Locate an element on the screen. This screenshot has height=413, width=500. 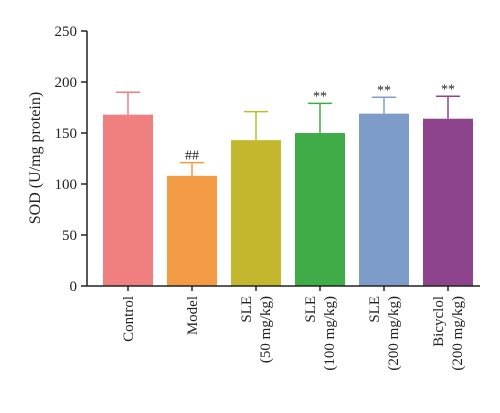
y-tick-label: 250 is located at coordinates (66, 32).